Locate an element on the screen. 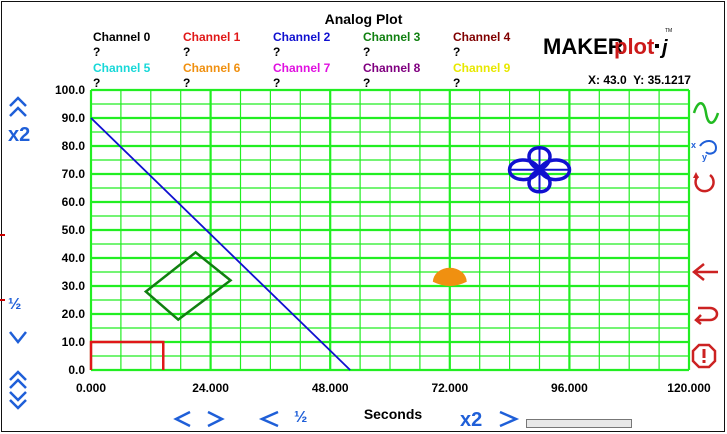 The height and width of the screenshot is (434, 727). refresh-icon is located at coordinates (705, 182).